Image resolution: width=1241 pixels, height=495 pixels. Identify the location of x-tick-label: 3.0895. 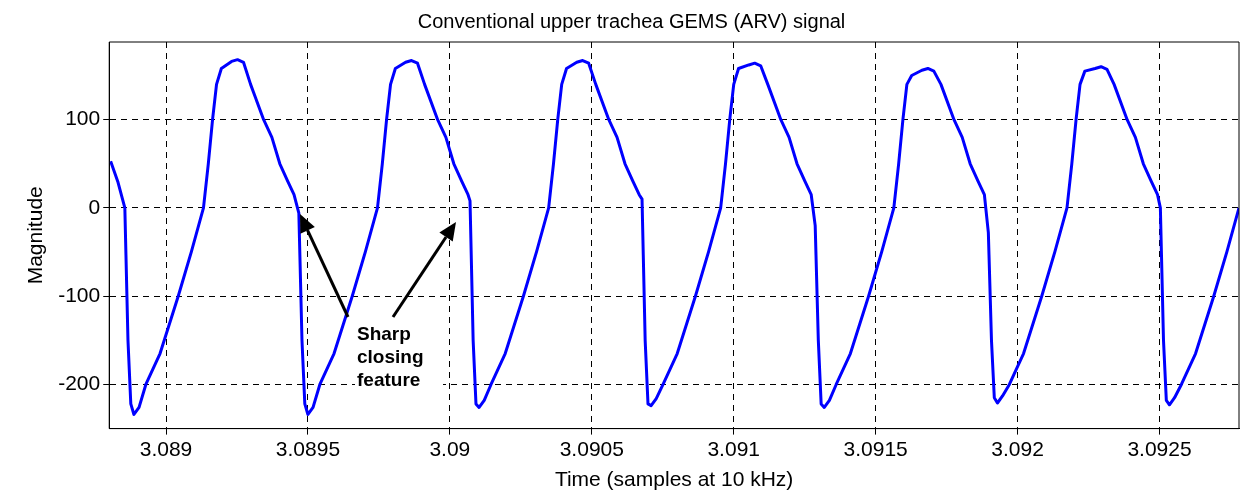
(308, 448).